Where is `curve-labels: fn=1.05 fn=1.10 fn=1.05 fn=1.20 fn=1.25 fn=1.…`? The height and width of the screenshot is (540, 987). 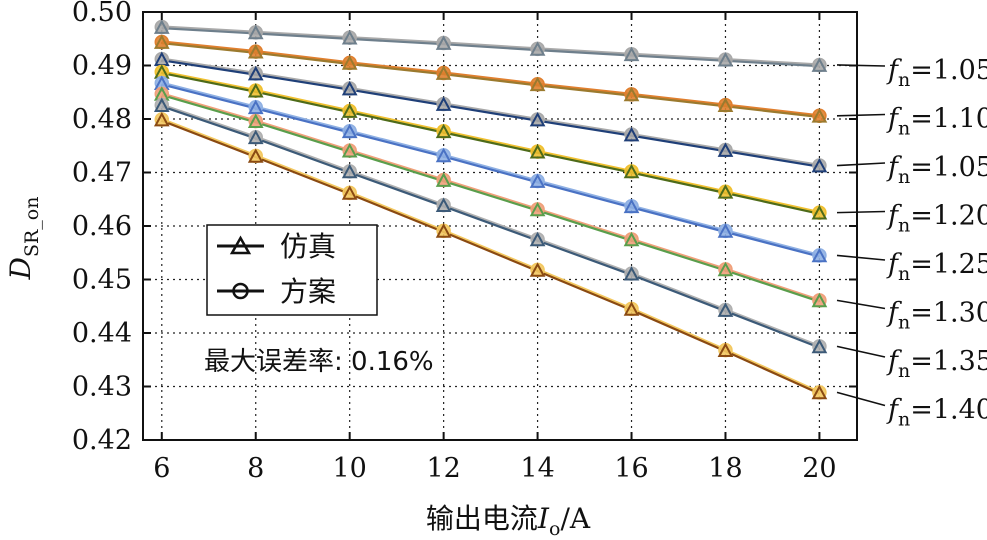 curve-labels: fn=1.05 fn=1.10 fn=1.05 fn=1.20 fn=1.25 fn=1.… is located at coordinates (911, 243).